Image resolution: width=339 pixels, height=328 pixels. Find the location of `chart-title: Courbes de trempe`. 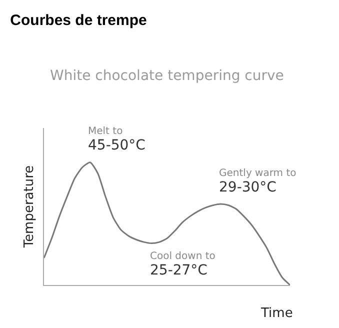

chart-title: Courbes de trempe is located at coordinates (78, 20).